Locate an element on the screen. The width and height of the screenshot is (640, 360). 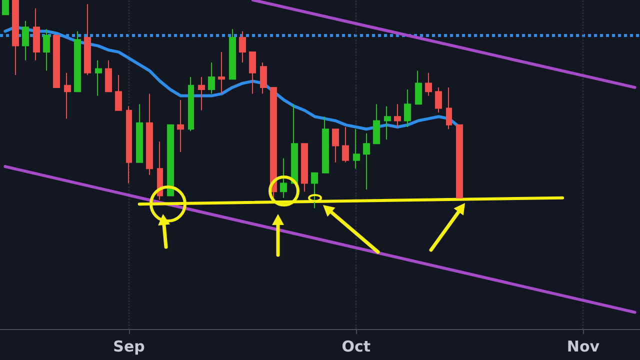
x-tick-label: Nov is located at coordinates (583, 347).